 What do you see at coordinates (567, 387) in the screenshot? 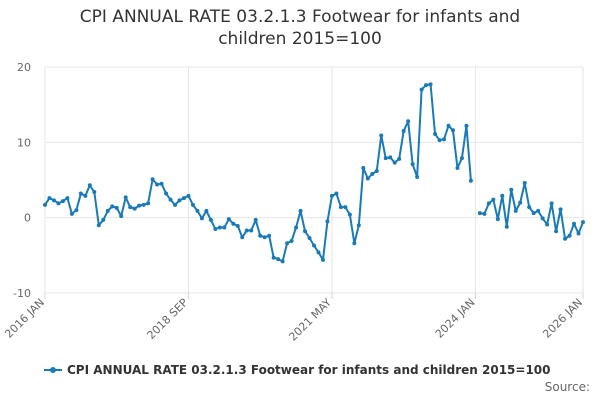
I see `source-credit: Source:` at bounding box center [567, 387].